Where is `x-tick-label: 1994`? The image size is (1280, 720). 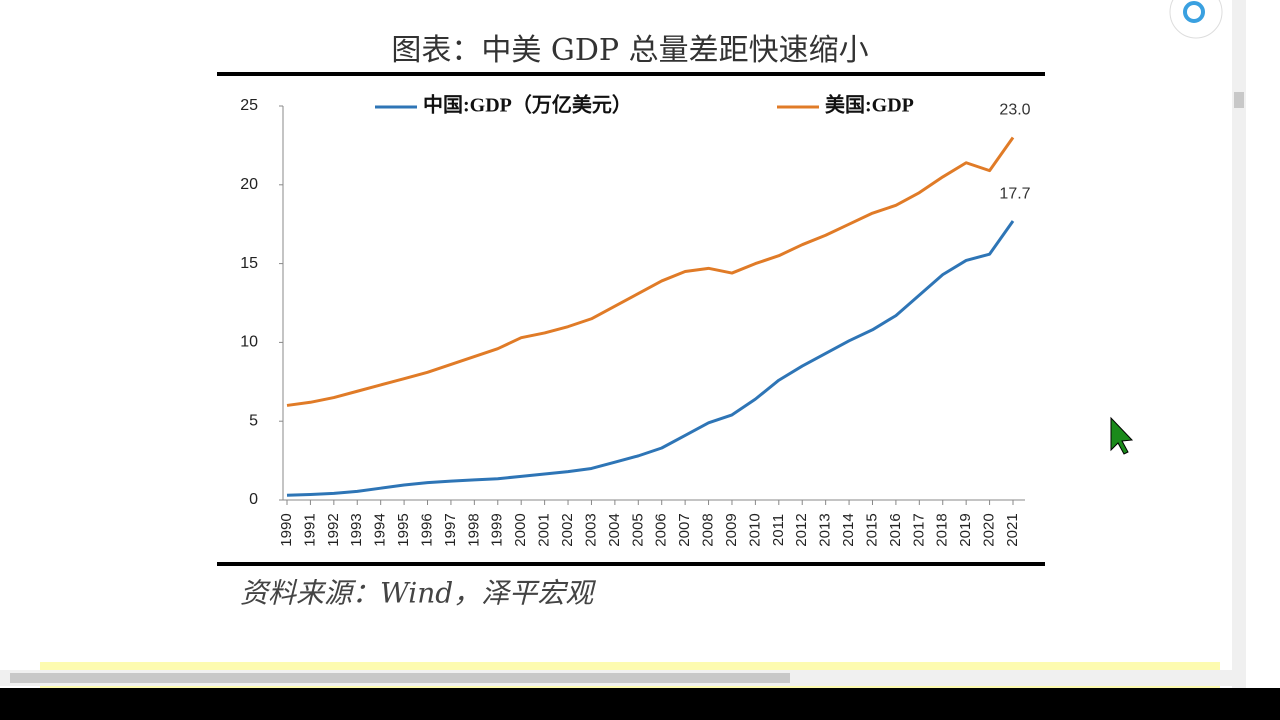 x-tick-label: 1994 is located at coordinates (380, 529).